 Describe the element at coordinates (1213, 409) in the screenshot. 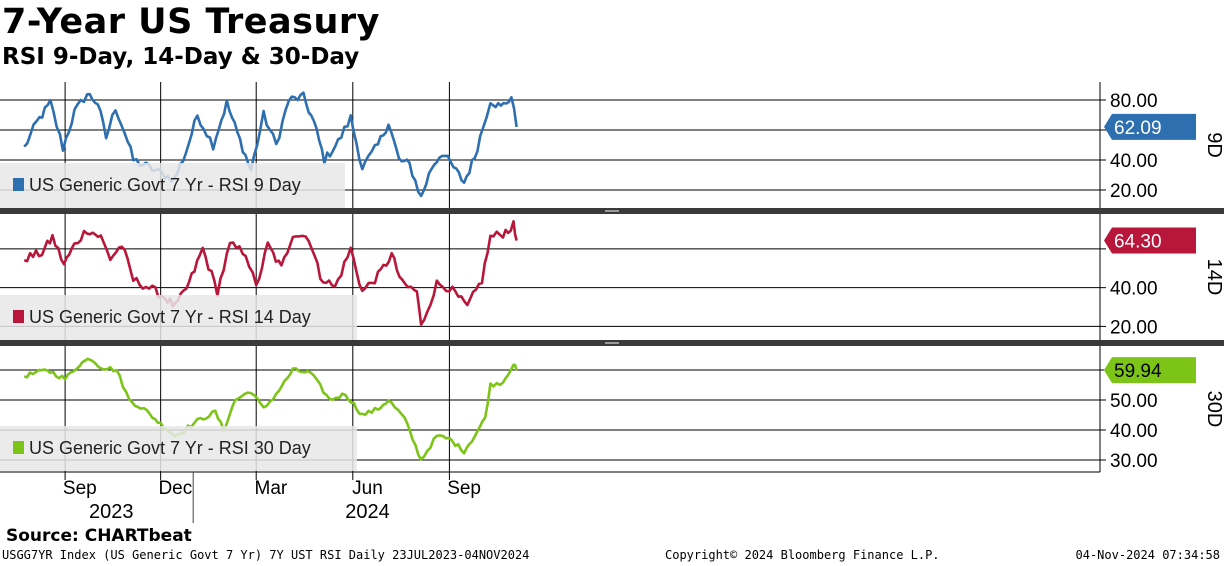

I see `panel-side-label: 30D` at that location.